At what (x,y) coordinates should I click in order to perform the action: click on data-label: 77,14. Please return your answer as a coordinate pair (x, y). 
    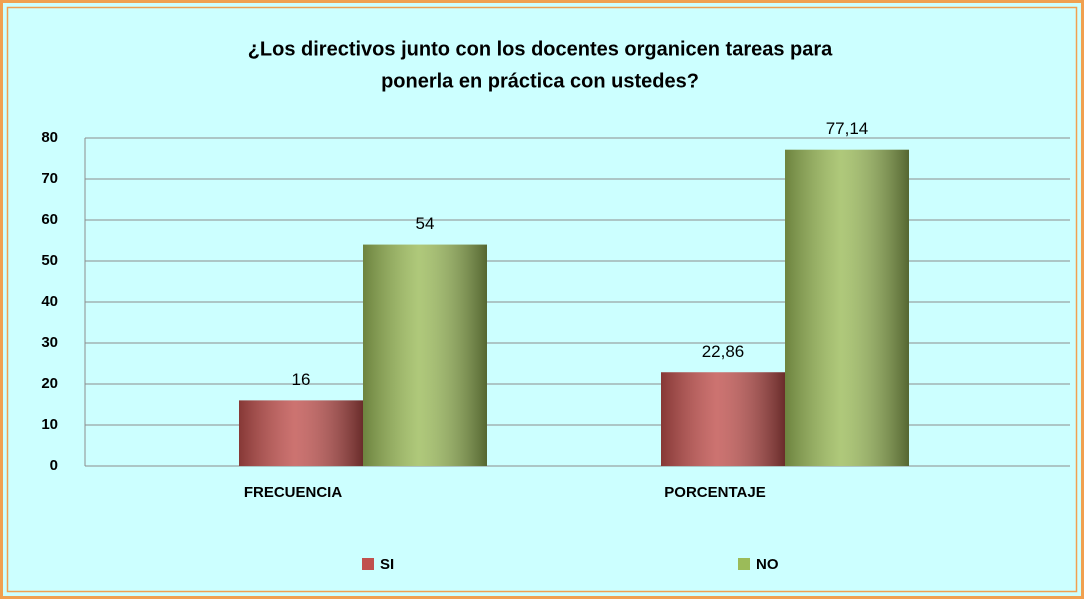
    Looking at the image, I should click on (847, 128).